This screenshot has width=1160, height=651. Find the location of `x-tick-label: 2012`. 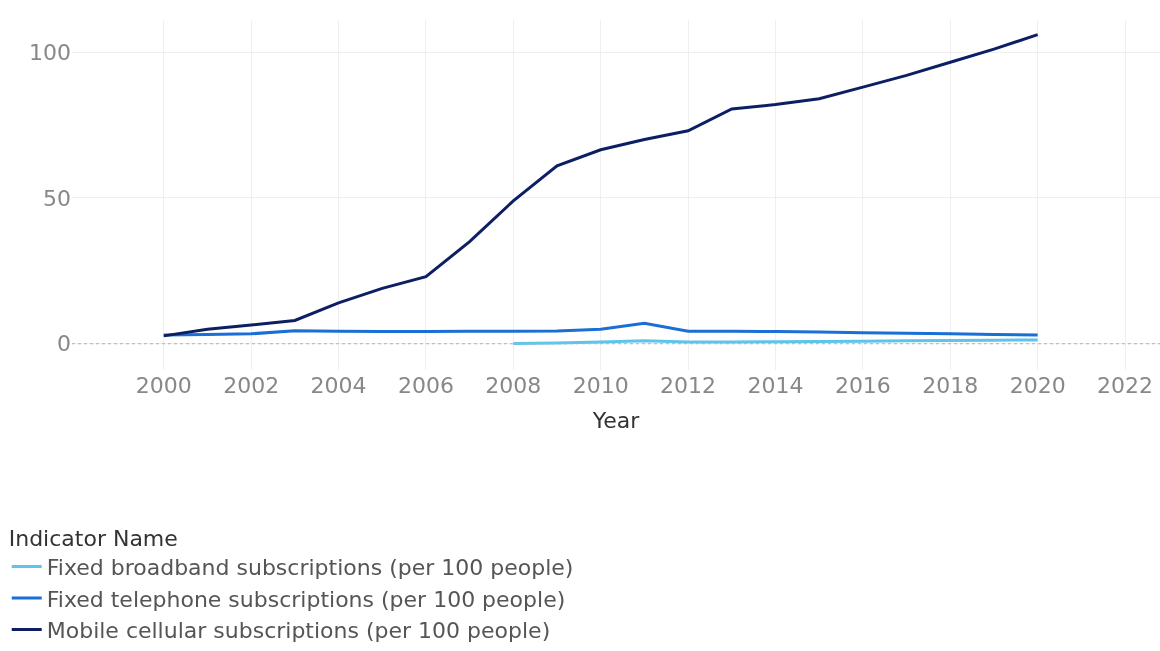

x-tick-label: 2012 is located at coordinates (688, 385).